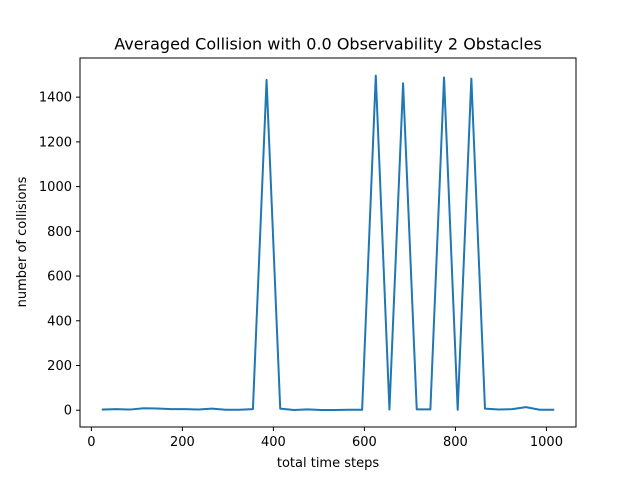  What do you see at coordinates (455, 442) in the screenshot?
I see `x-tick-label: 800` at bounding box center [455, 442].